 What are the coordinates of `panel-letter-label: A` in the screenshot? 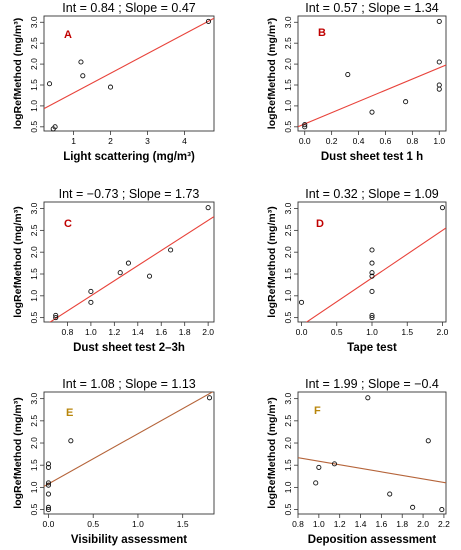 It's located at (68, 35).